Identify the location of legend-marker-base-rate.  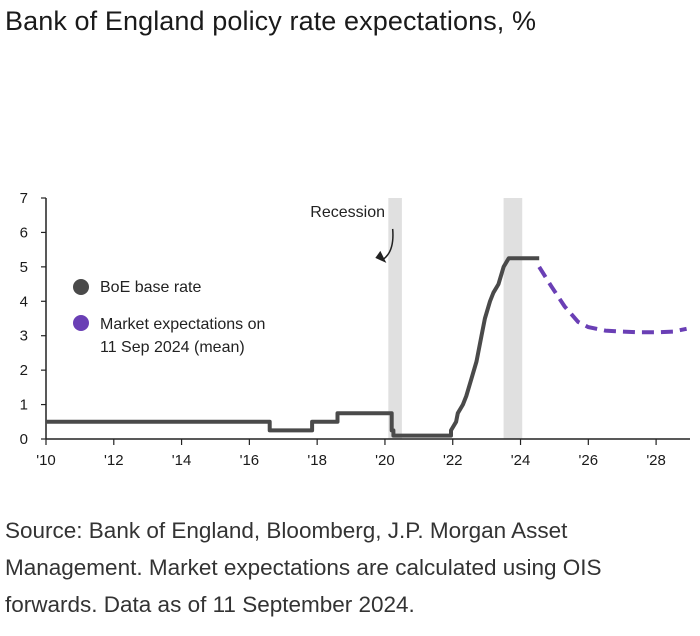
(81, 287).